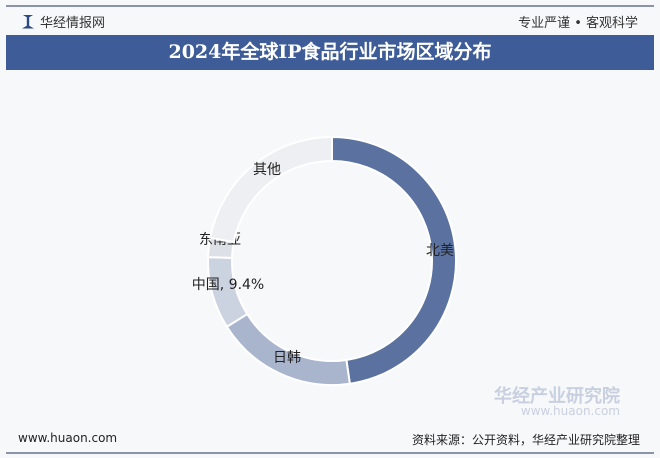 Image resolution: width=660 pixels, height=458 pixels. I want to click on footer-url: www.huaon.com, so click(68, 438).